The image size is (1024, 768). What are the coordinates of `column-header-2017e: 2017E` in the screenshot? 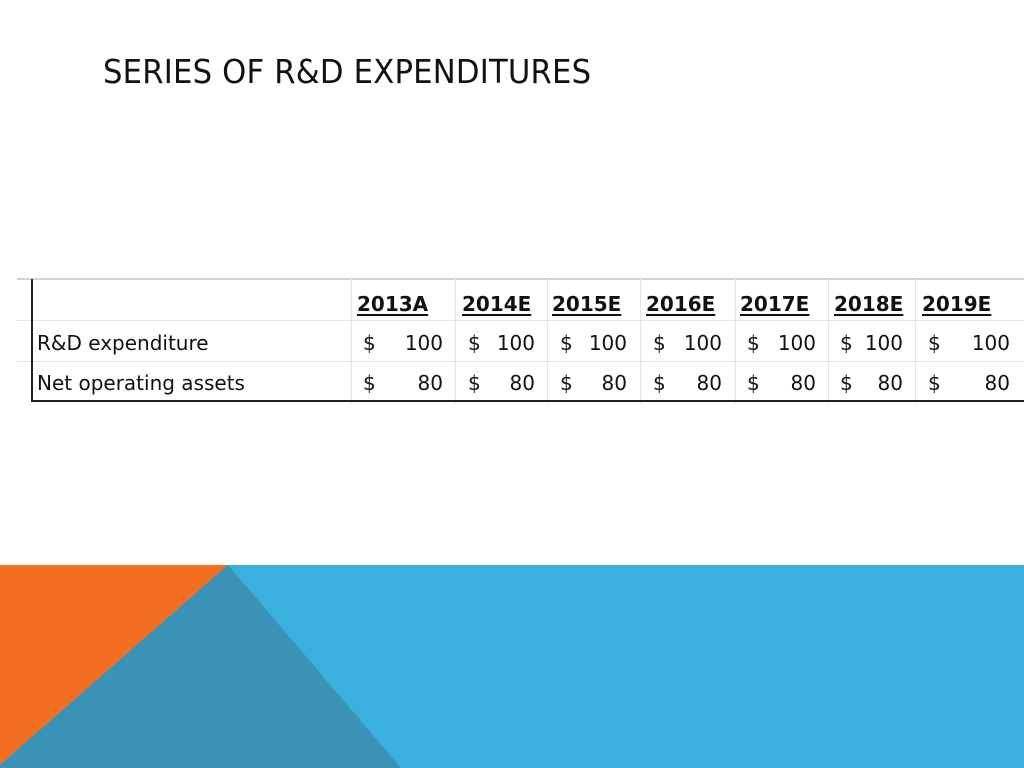 It's located at (775, 304).